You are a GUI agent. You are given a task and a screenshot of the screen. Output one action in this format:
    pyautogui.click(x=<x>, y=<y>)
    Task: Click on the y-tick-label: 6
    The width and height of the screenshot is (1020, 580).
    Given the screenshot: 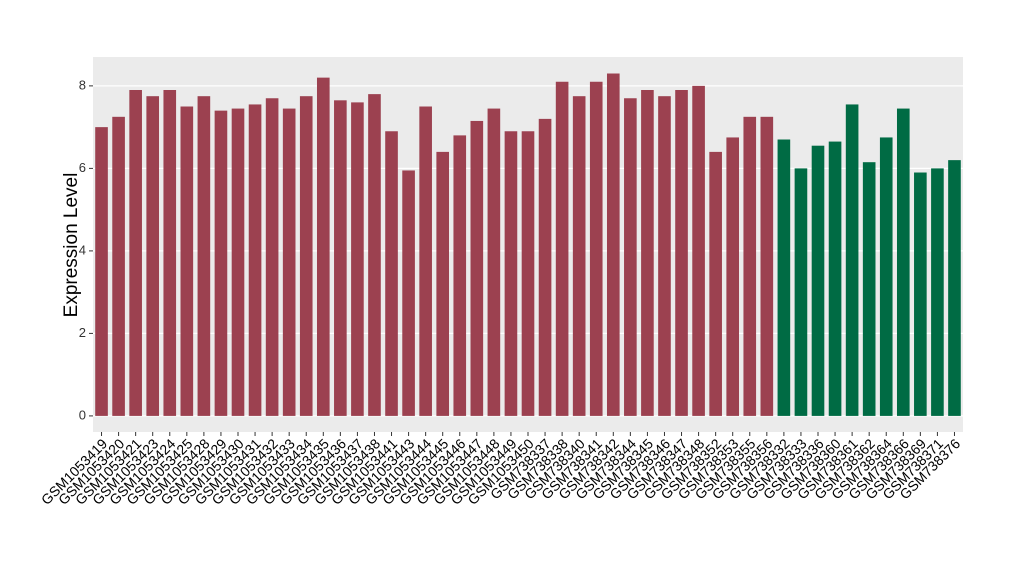 What is the action you would take?
    pyautogui.click(x=82, y=167)
    